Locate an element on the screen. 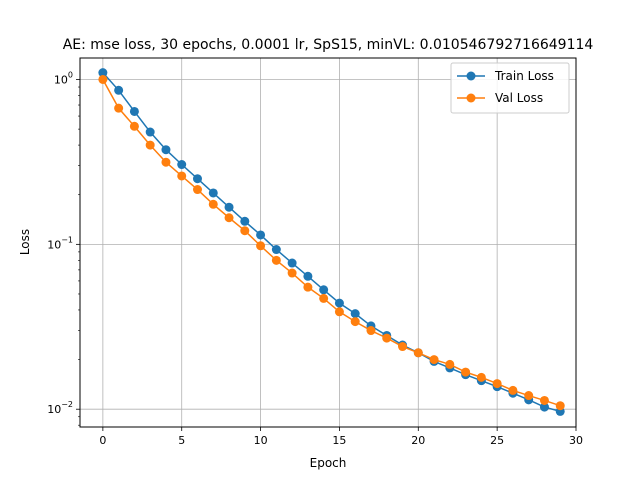  y-tick-exponent: 0 is located at coordinates (70, 74).